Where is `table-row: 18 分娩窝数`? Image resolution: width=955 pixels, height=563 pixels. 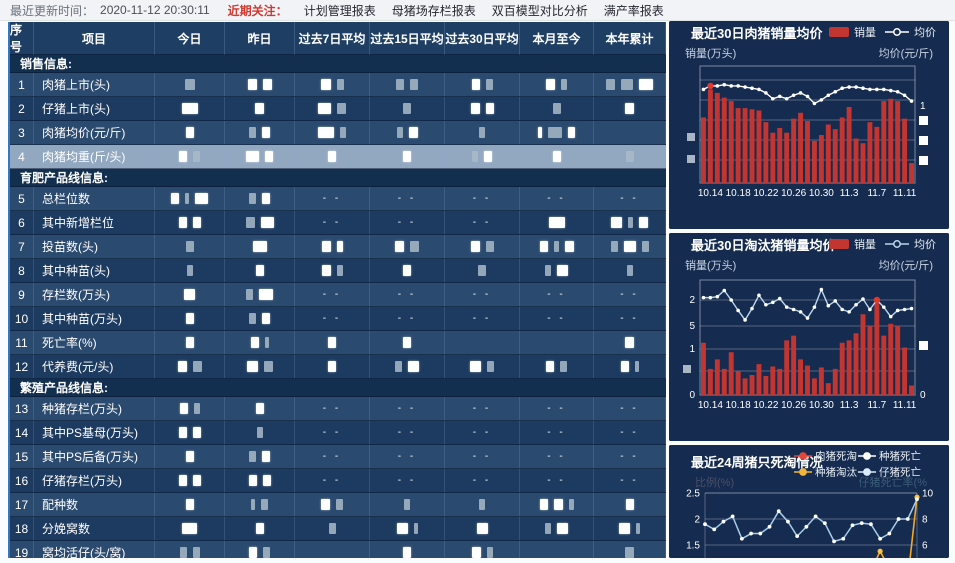
table-row: 18 分娩窝数 is located at coordinates (338, 529).